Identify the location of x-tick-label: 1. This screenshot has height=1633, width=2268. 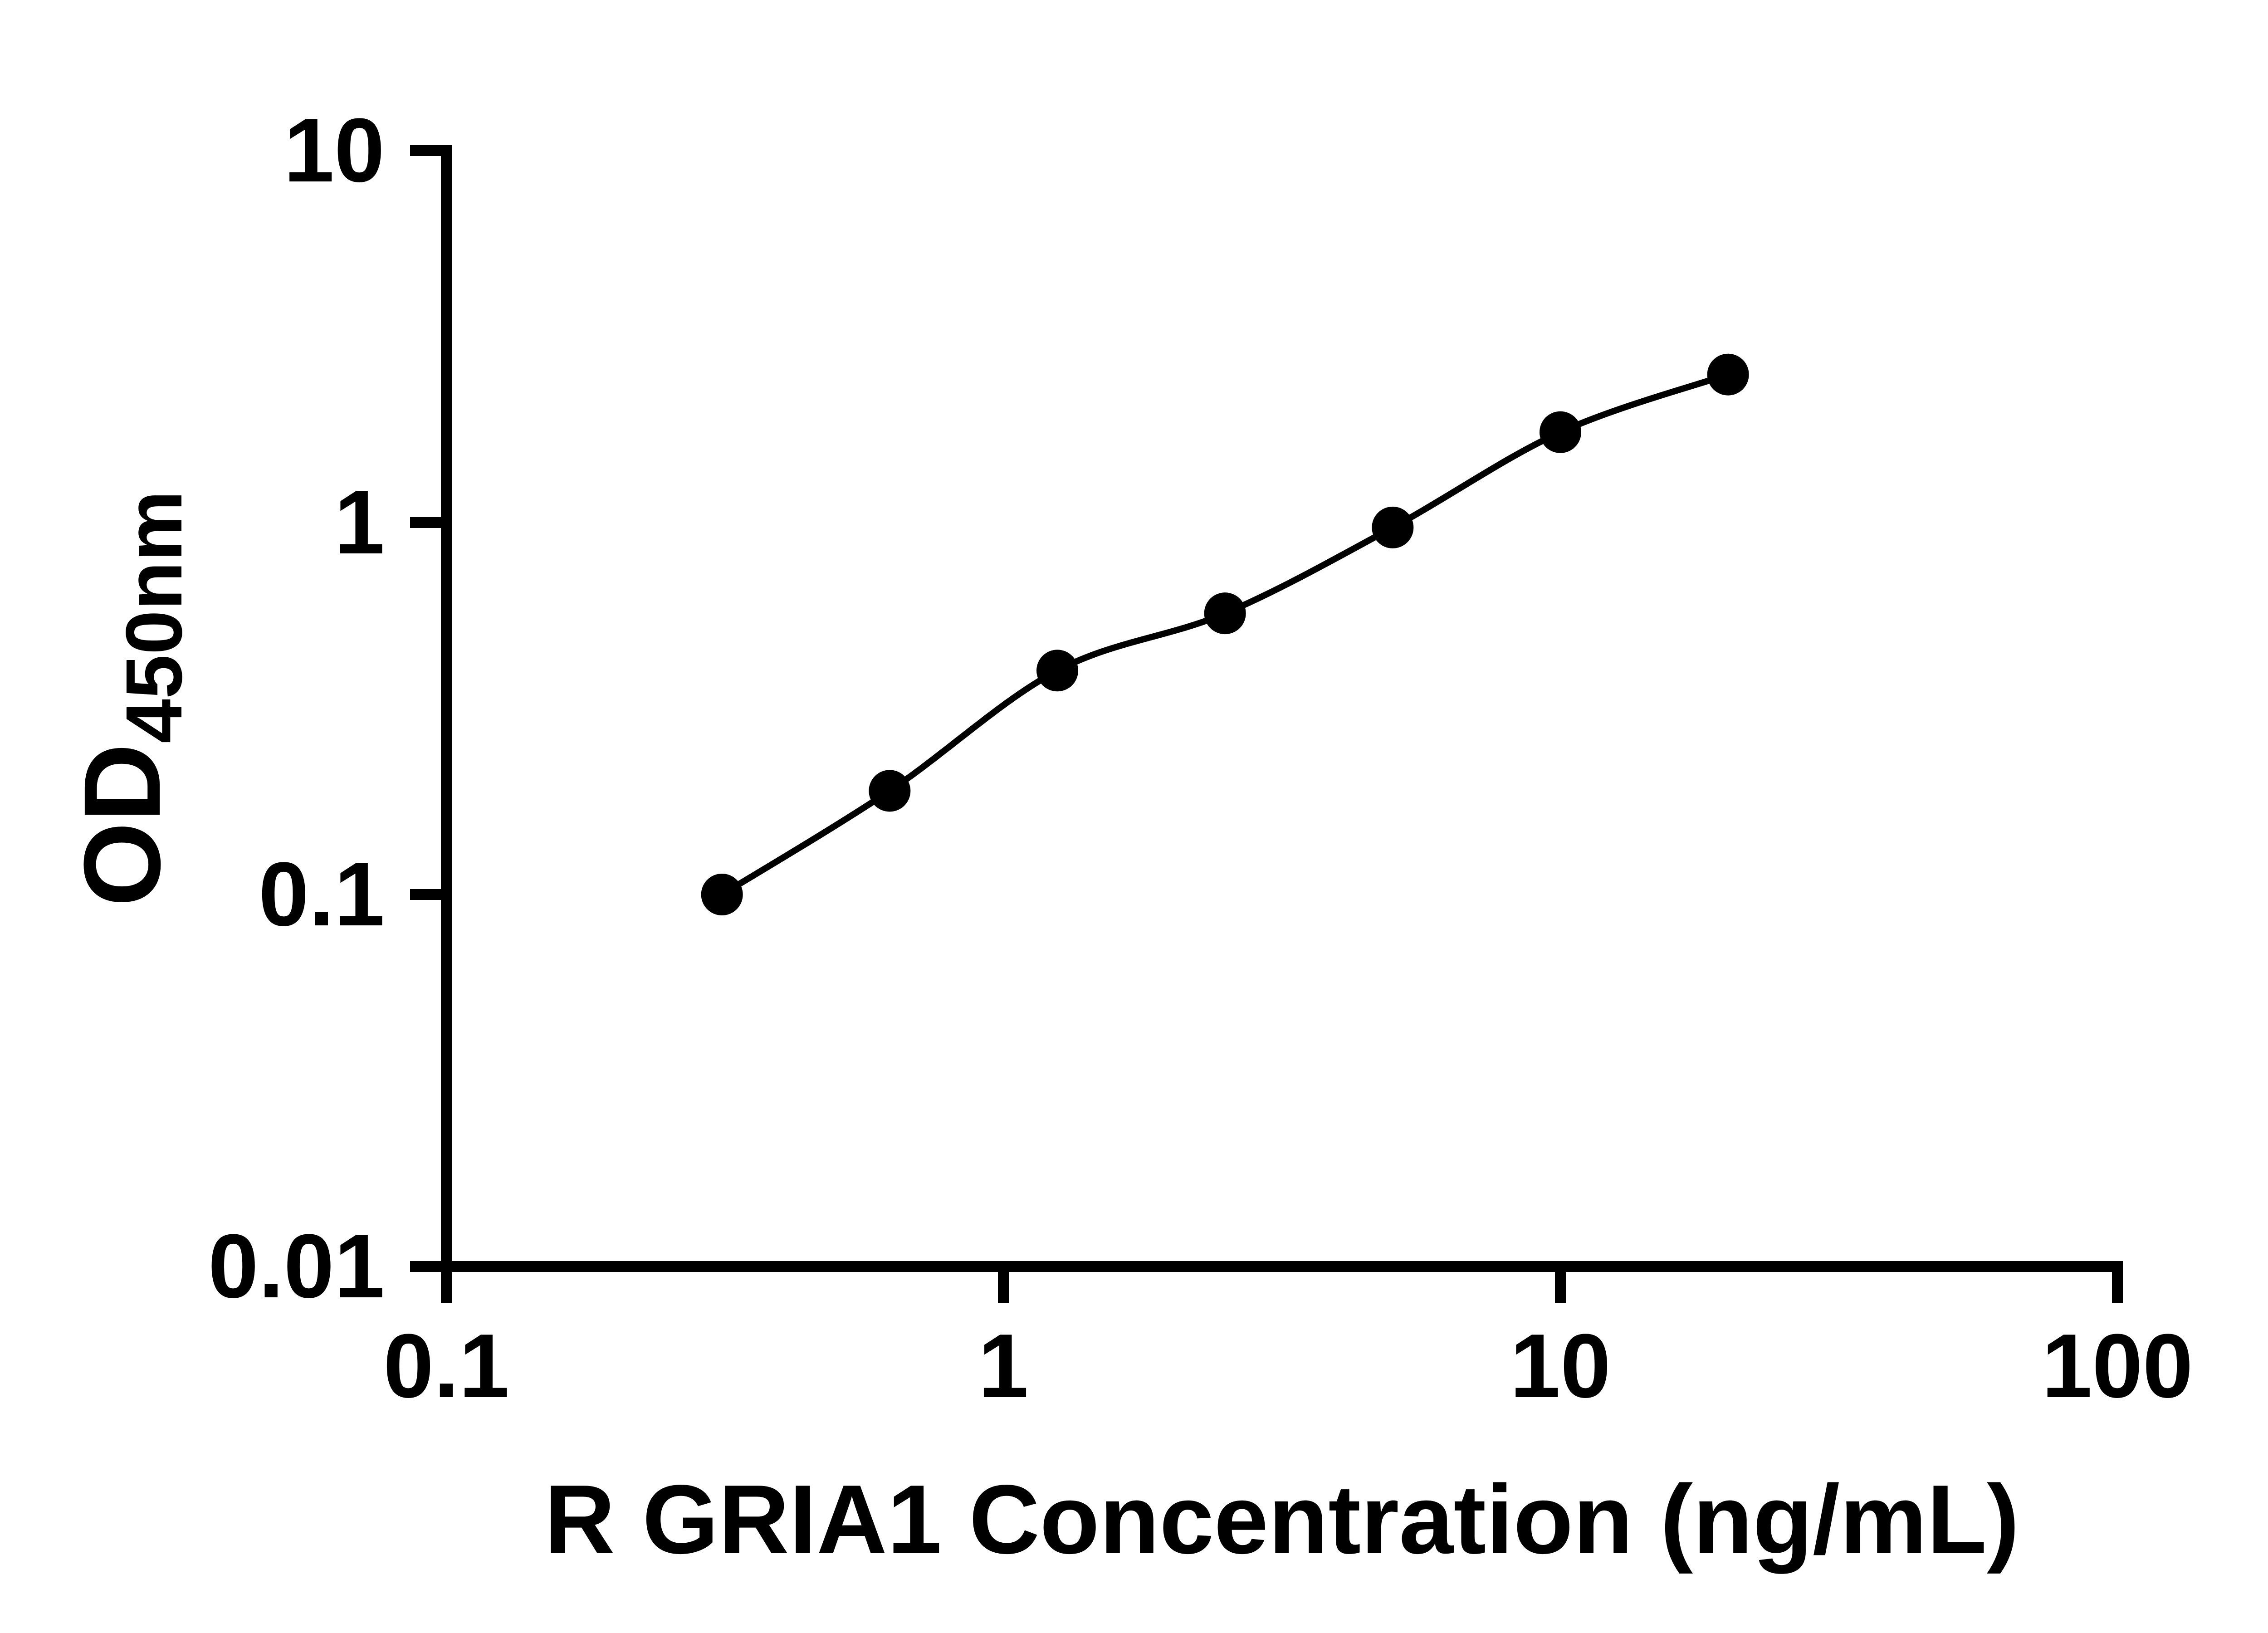
(1003, 1366).